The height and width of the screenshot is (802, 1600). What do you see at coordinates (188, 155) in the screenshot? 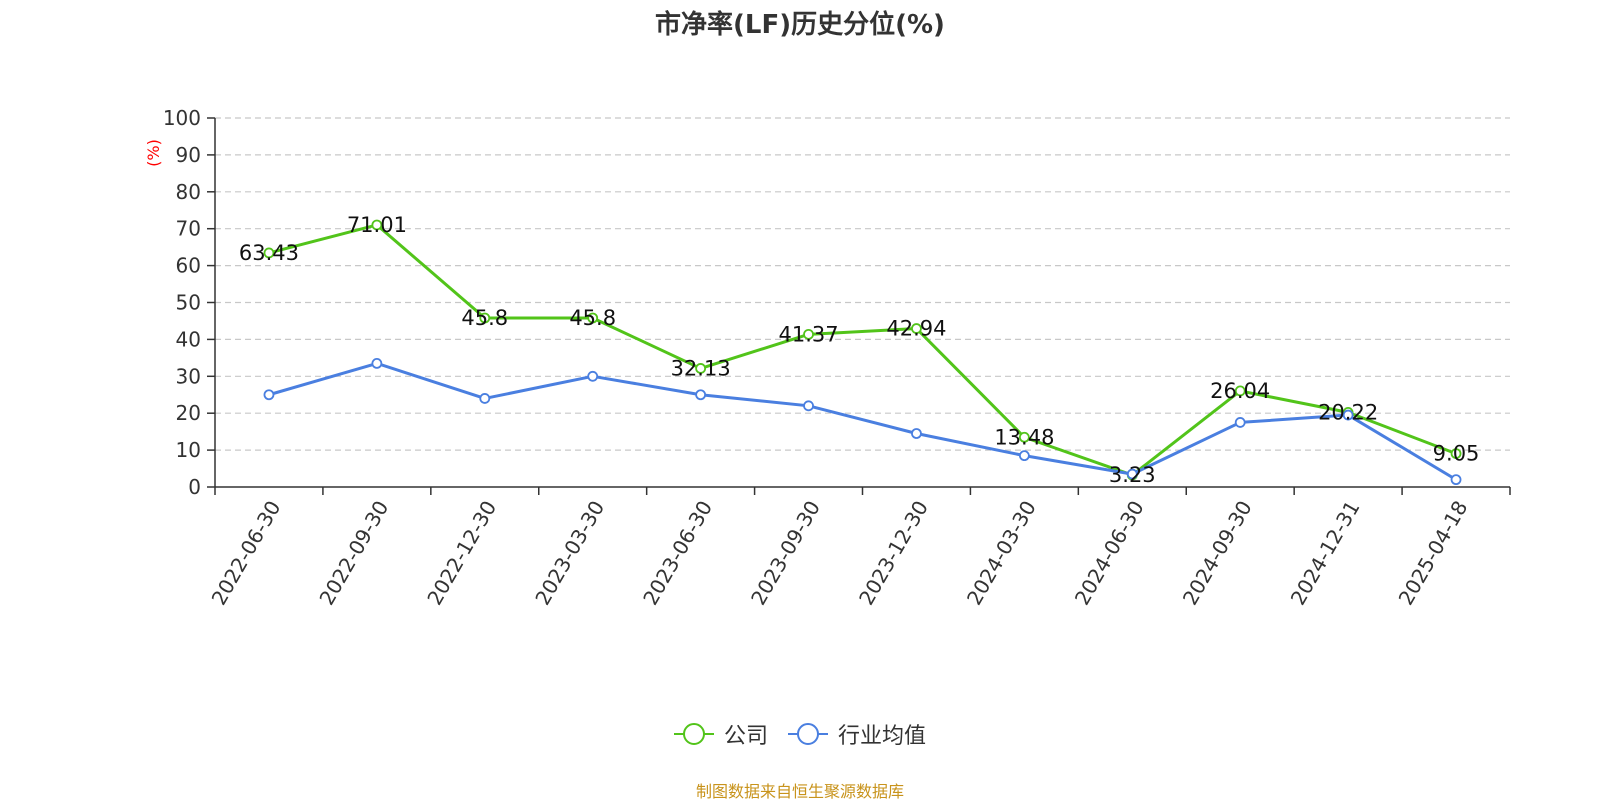
I see `y-tick-label: 90` at bounding box center [188, 155].